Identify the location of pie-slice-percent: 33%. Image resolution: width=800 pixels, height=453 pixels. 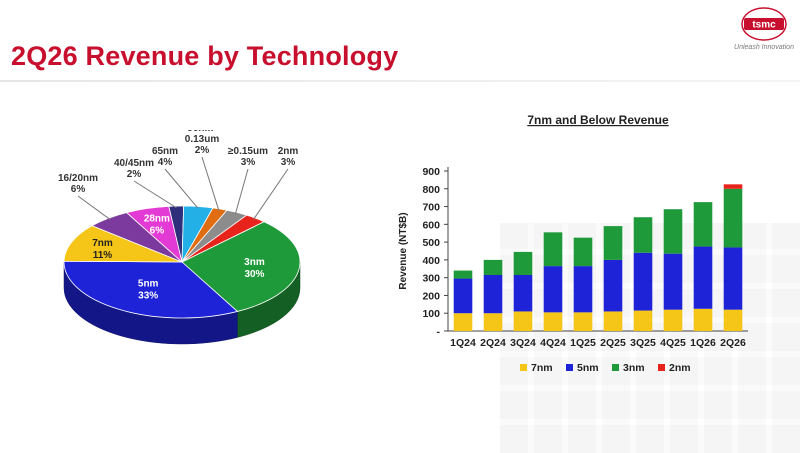
(148, 295).